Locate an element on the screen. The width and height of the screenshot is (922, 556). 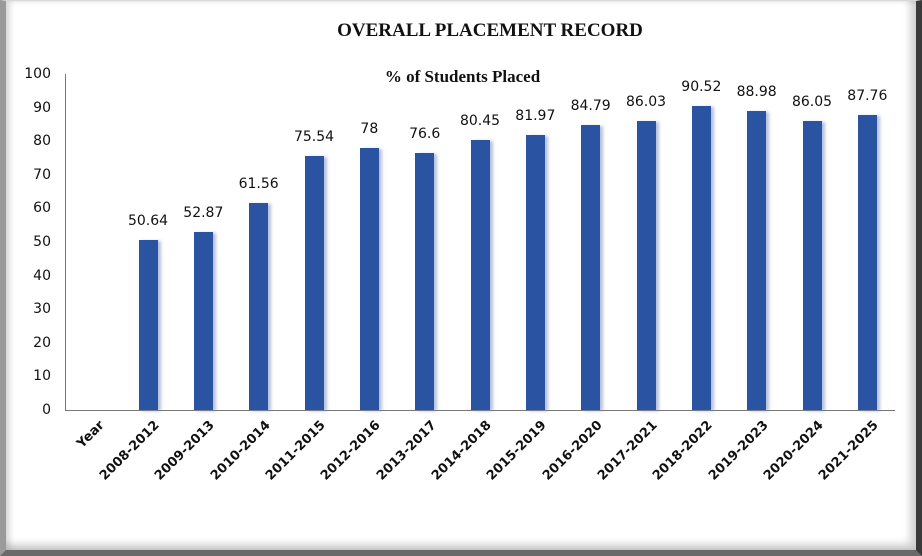
y-tick-label: 40 is located at coordinates (42, 275).